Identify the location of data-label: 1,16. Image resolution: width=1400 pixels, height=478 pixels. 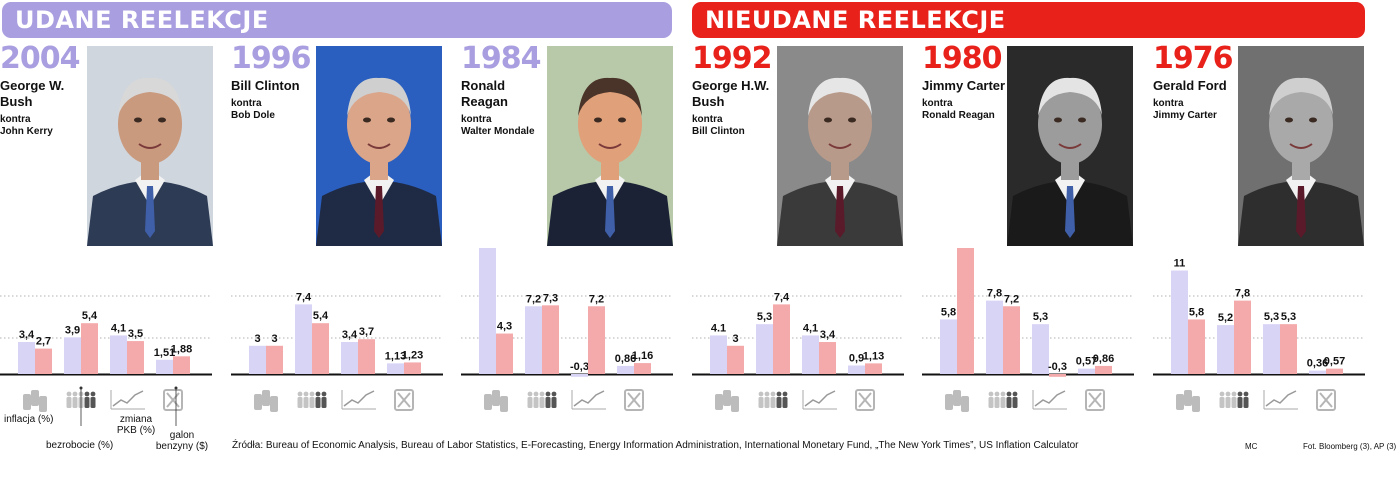
(642, 356).